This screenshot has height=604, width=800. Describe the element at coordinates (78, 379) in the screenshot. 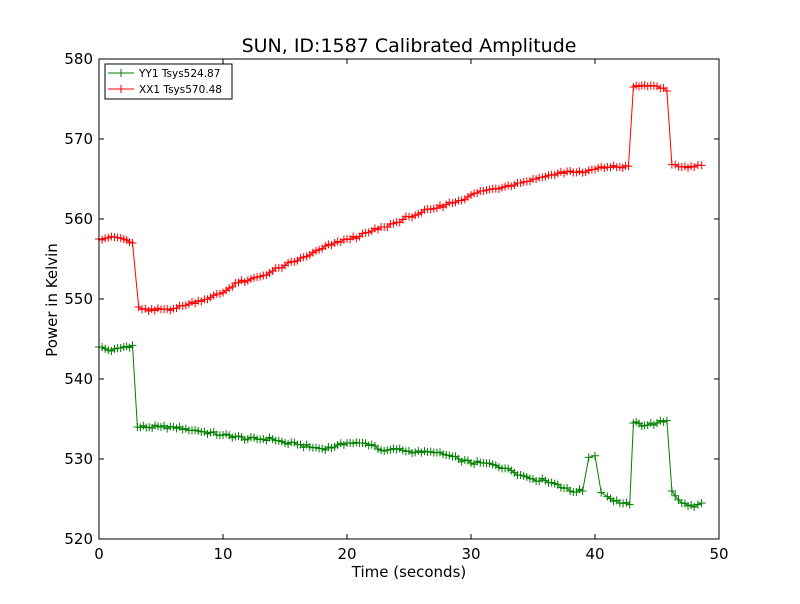

I see `y-tick-label: 540` at that location.